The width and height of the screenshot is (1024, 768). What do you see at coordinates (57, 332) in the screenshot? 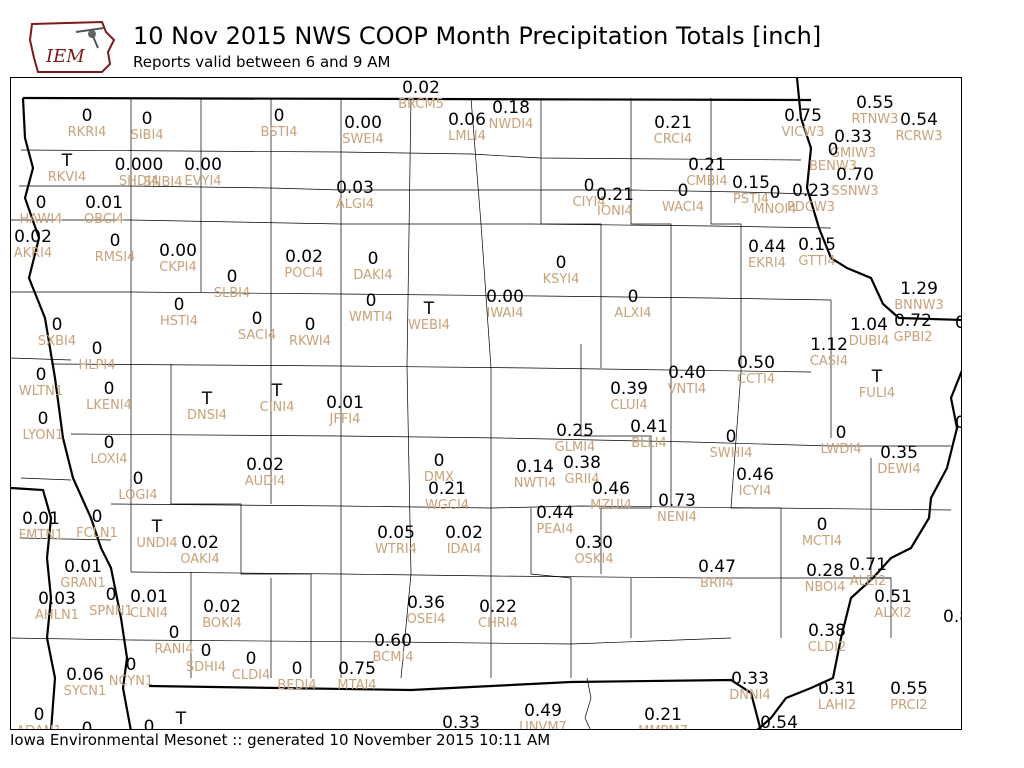
I see `station-sxbi4: 0 SXBI4` at bounding box center [57, 332].